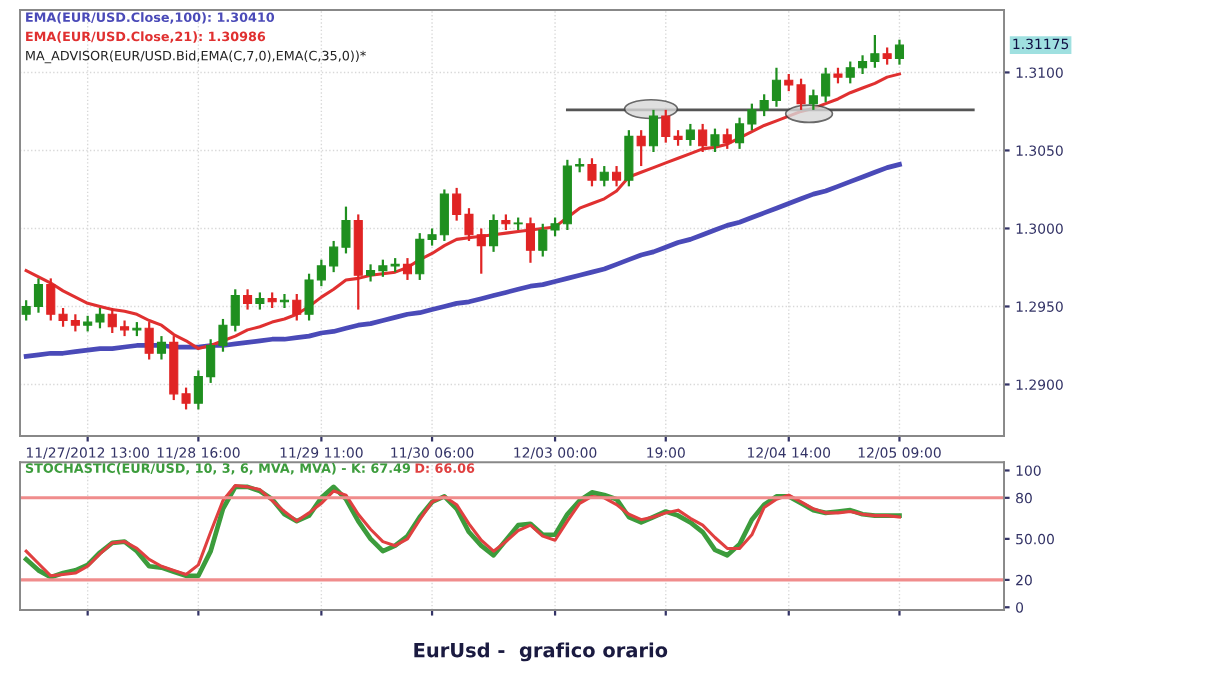 The height and width of the screenshot is (692, 1228). Describe the element at coordinates (541, 652) in the screenshot. I see `text: EurUsd - grafico orario` at that location.